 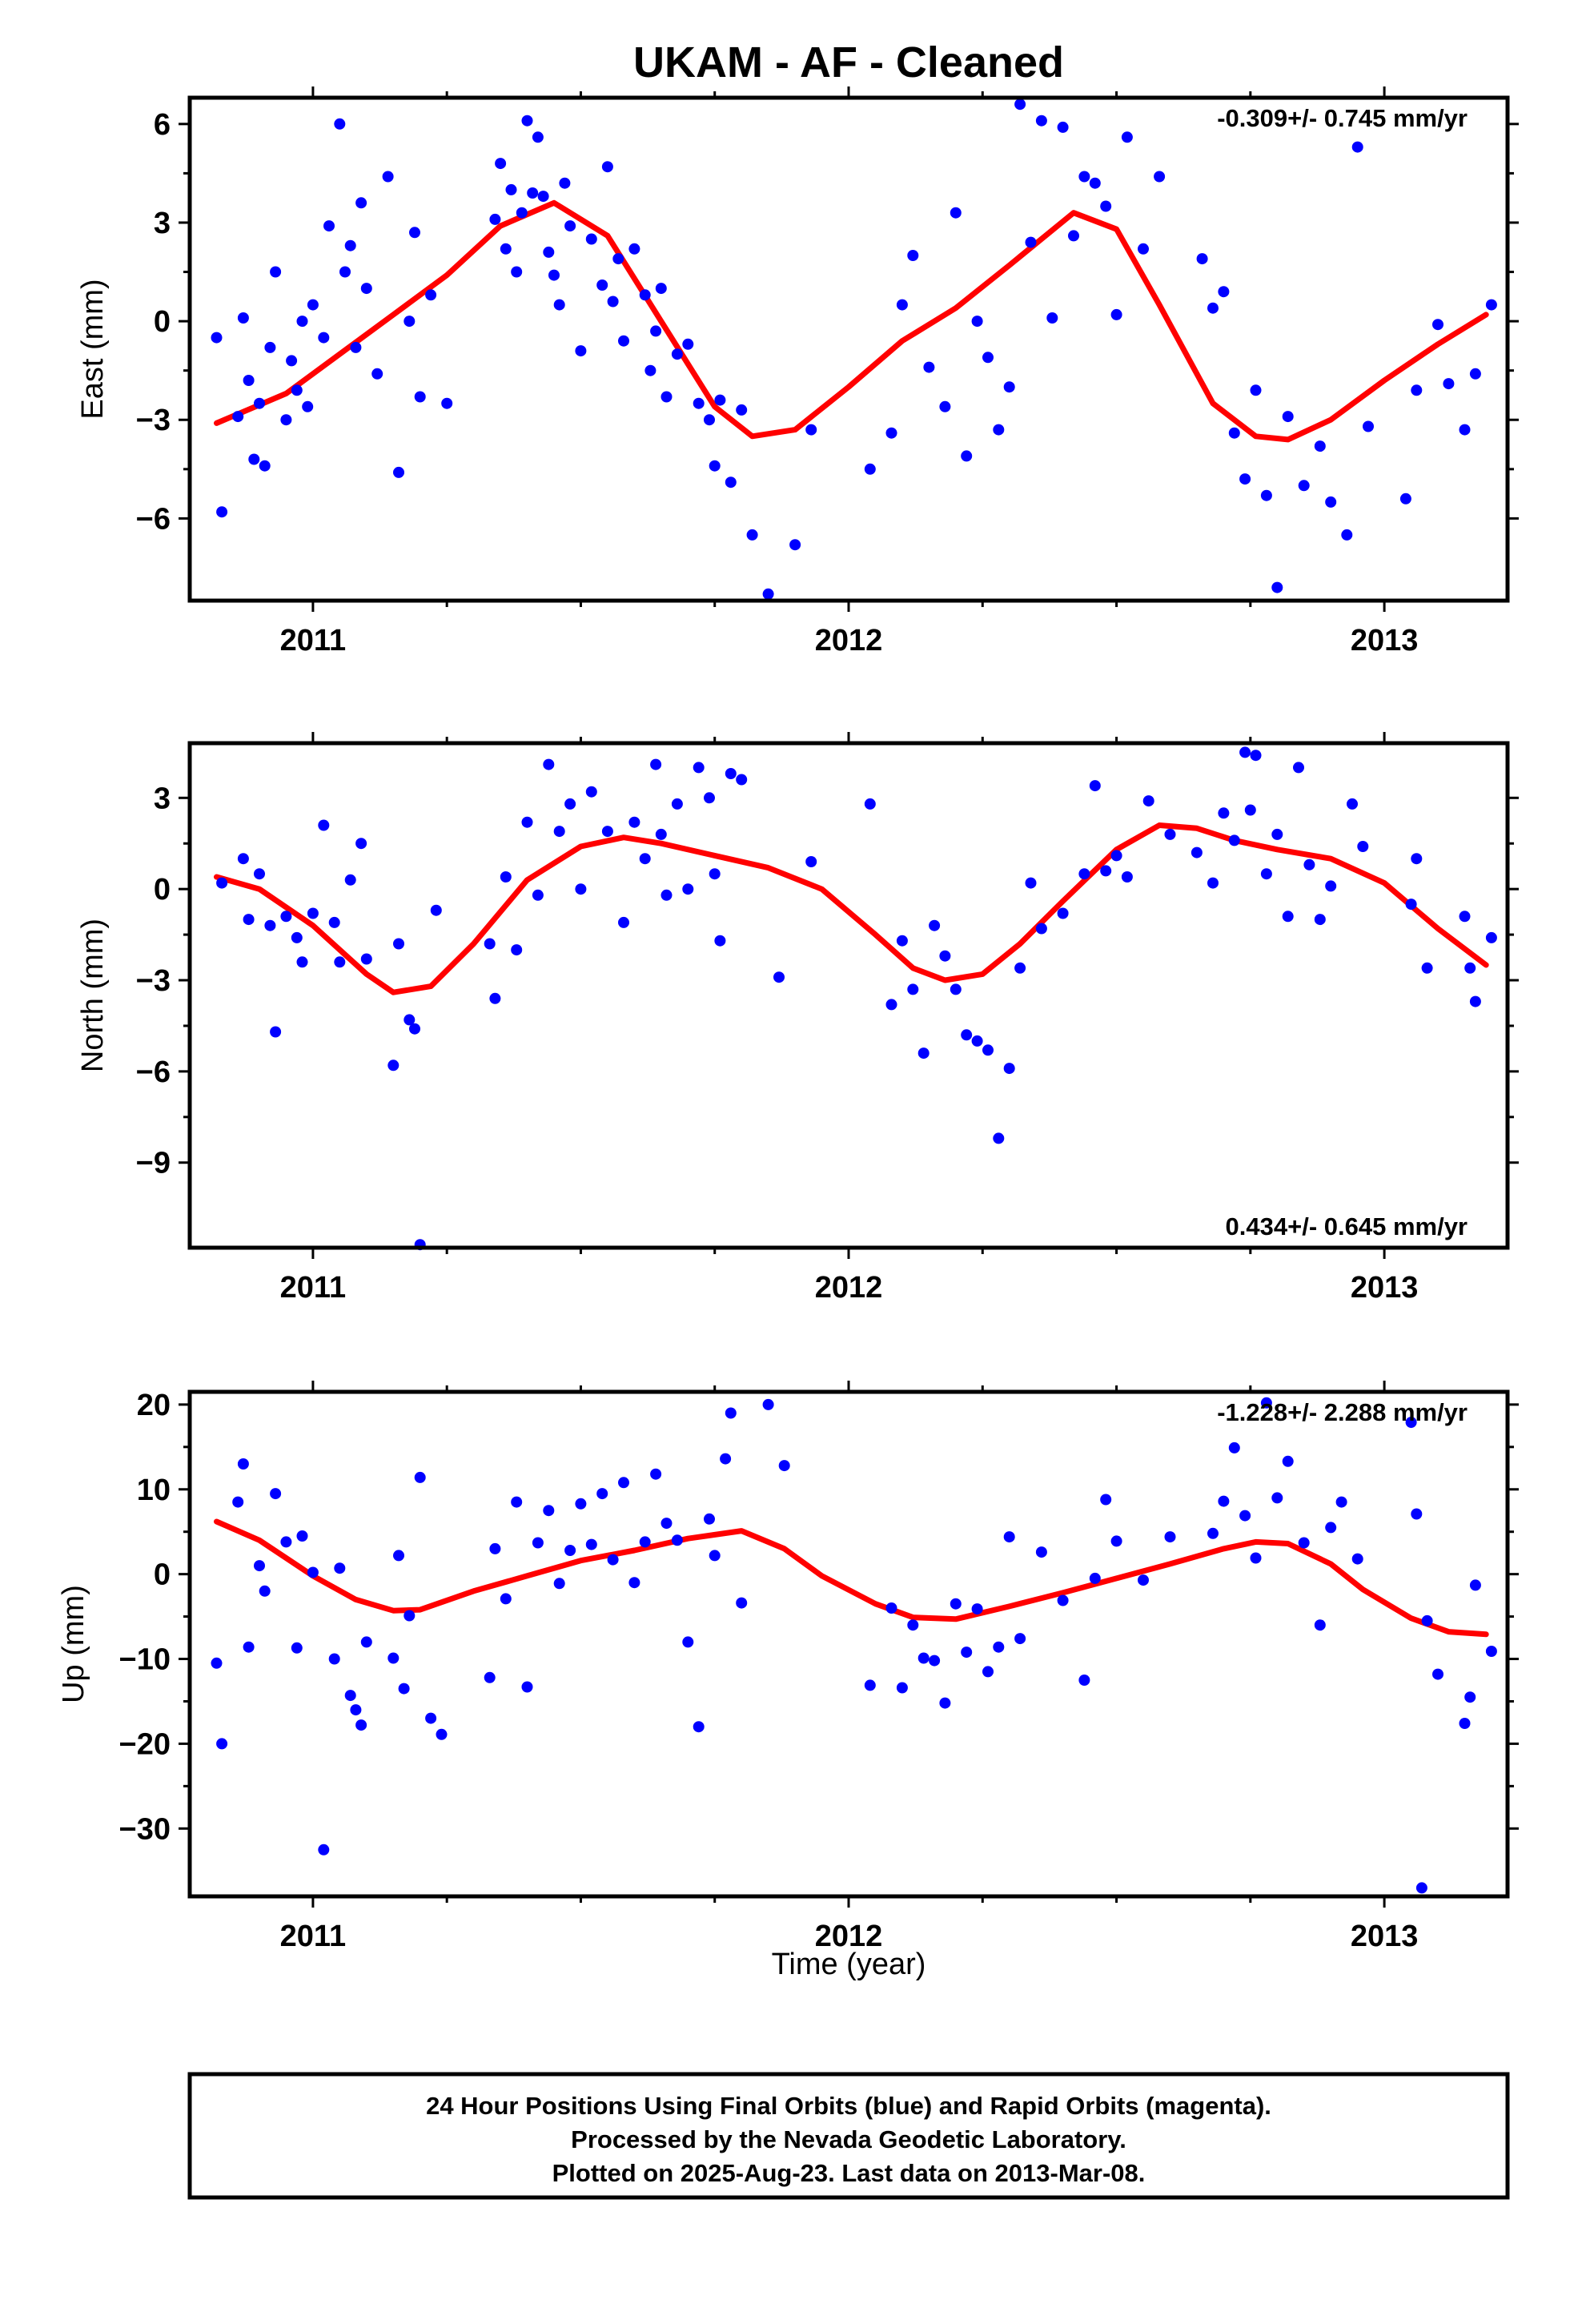 What do you see at coordinates (162, 799) in the screenshot?
I see `north-ytick-label: 3` at bounding box center [162, 799].